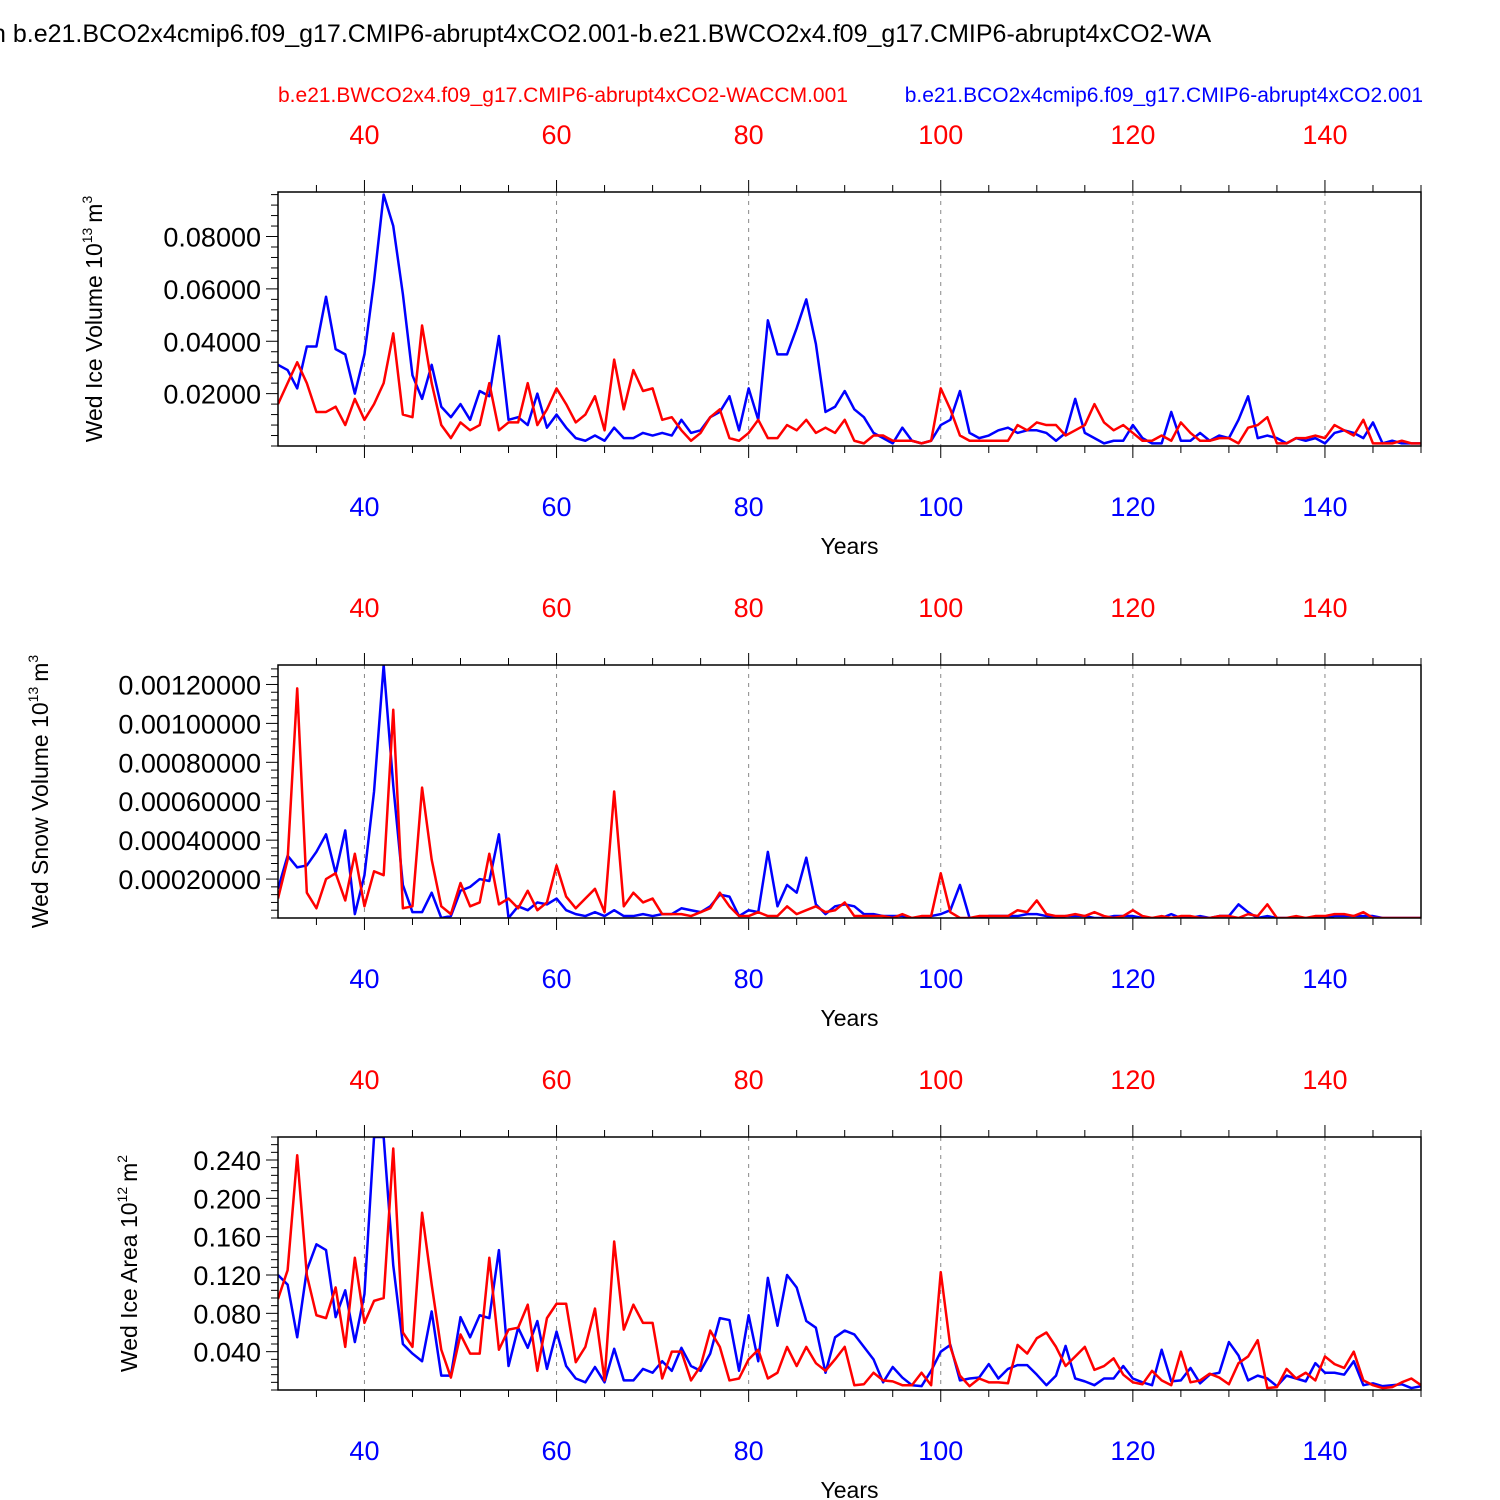  I want to click on y-tick-label: 0.160, so click(227, 1238).